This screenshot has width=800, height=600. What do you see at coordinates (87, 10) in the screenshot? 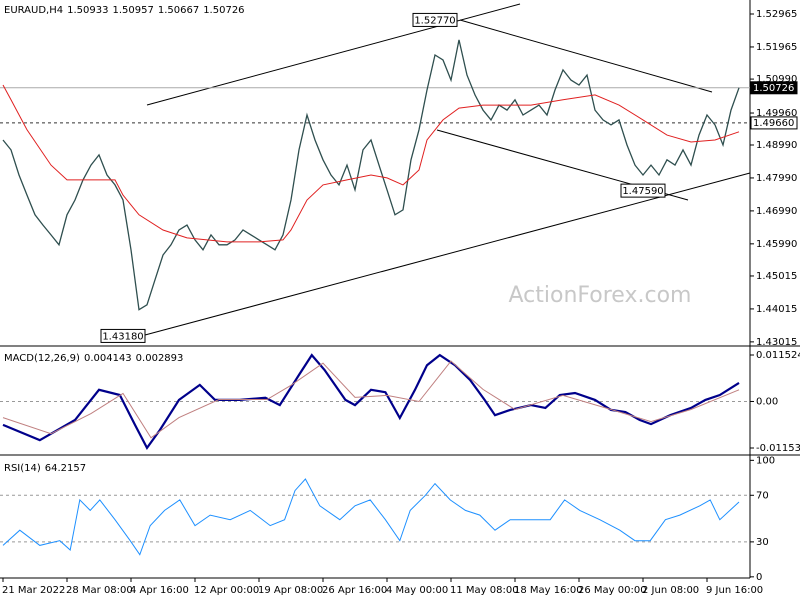
I see `header-value: 1.50933` at bounding box center [87, 10].